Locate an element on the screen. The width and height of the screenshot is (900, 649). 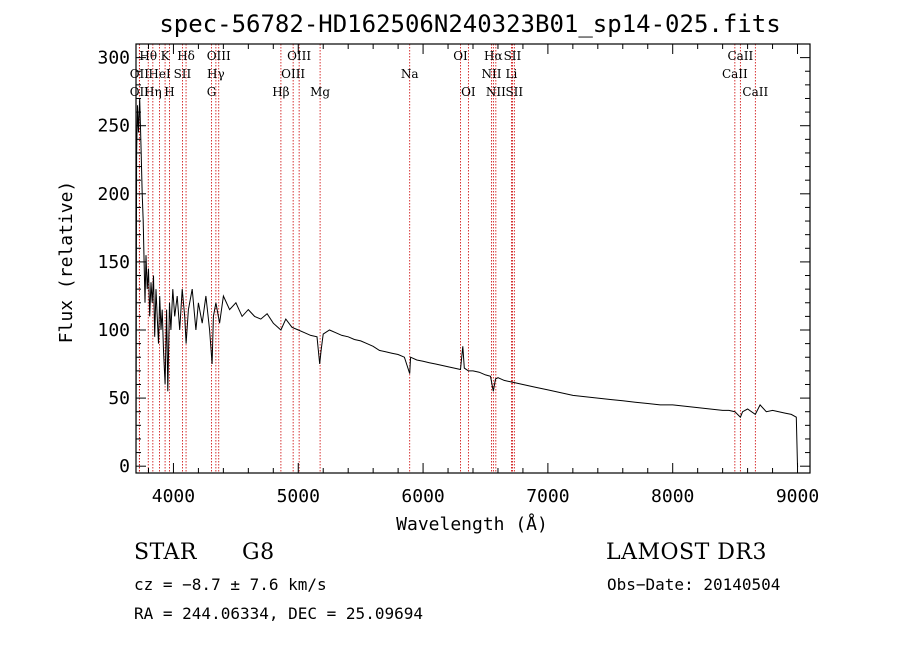
object-class: STAR is located at coordinates (165, 552).